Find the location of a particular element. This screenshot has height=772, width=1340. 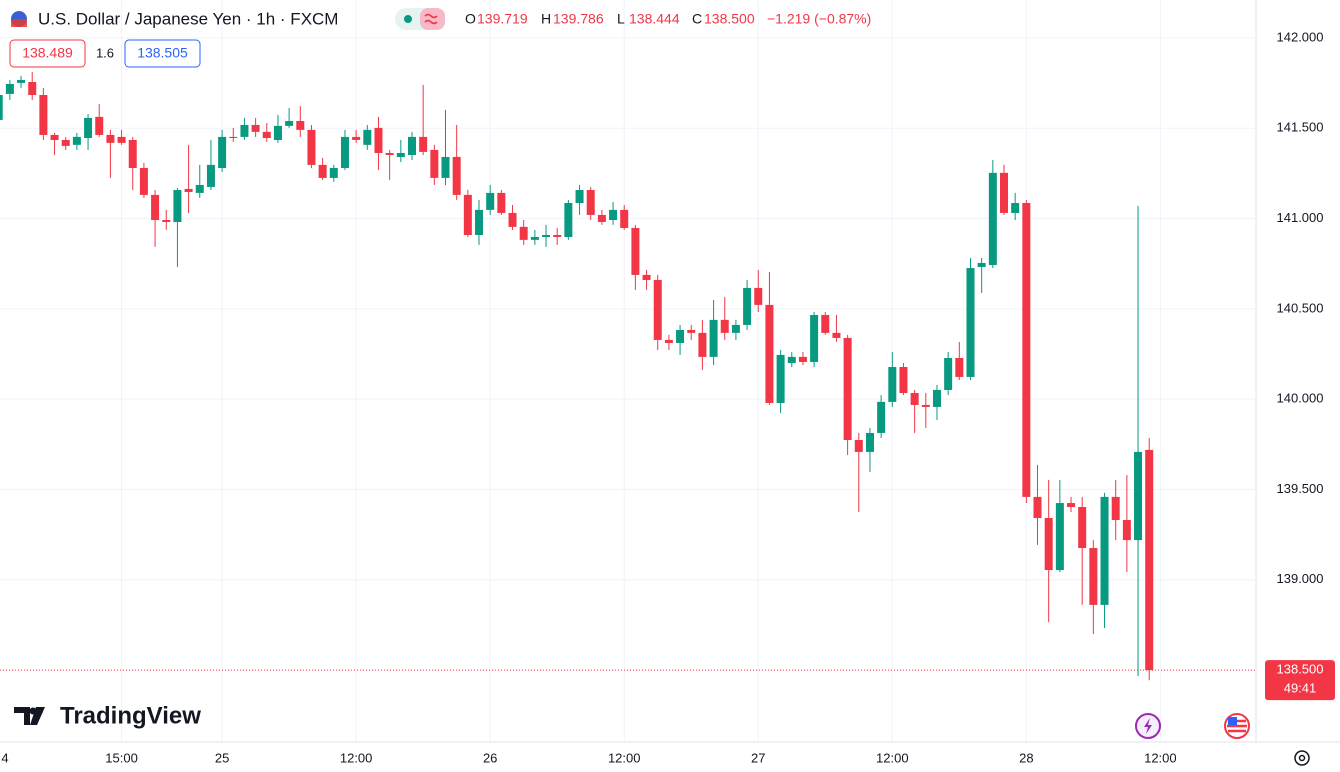

pill-part is located at coordinates (432, 19).